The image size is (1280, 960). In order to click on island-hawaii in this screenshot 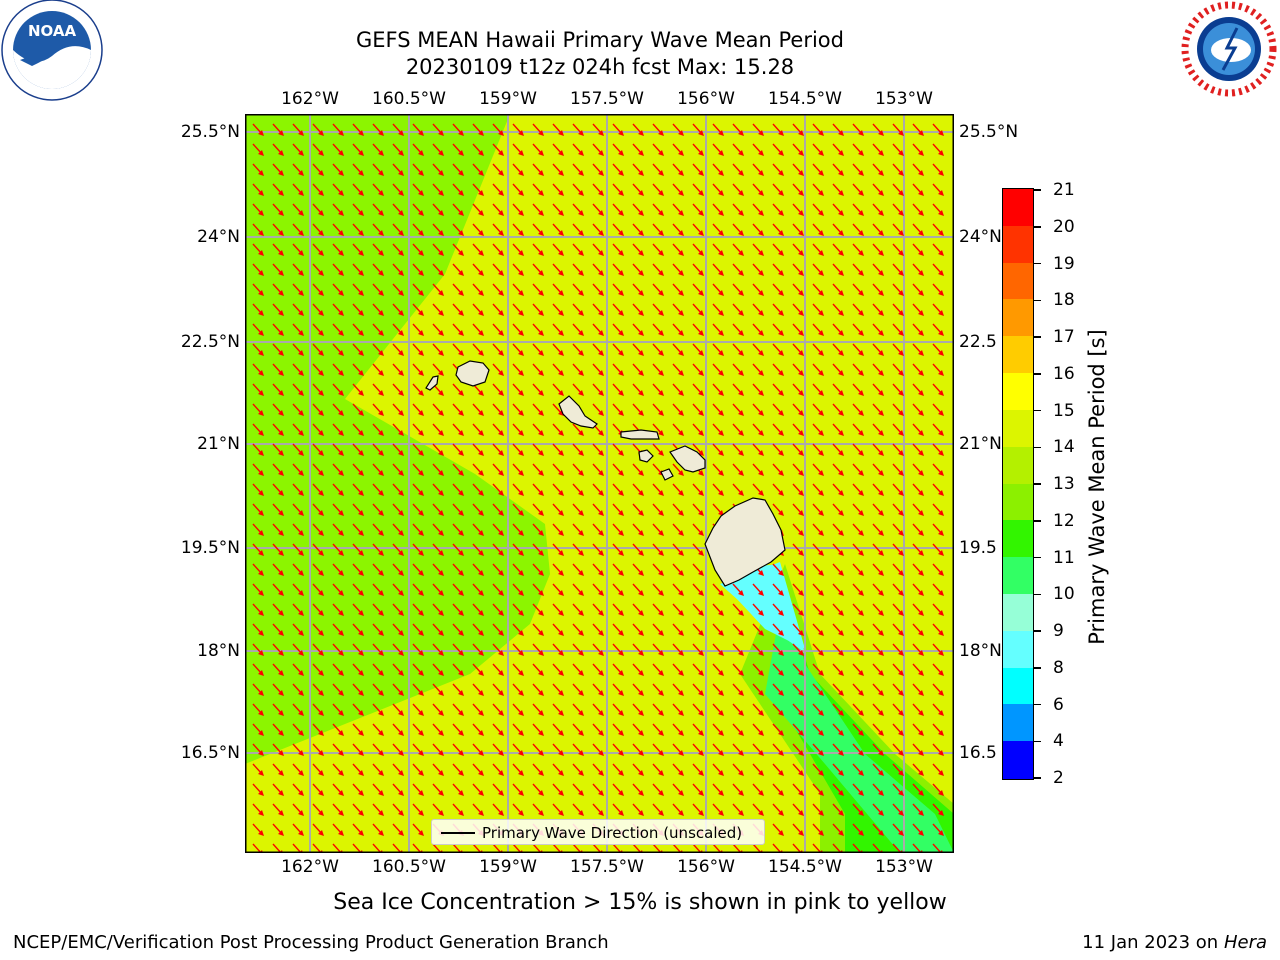, I will do `click(745, 542)`.